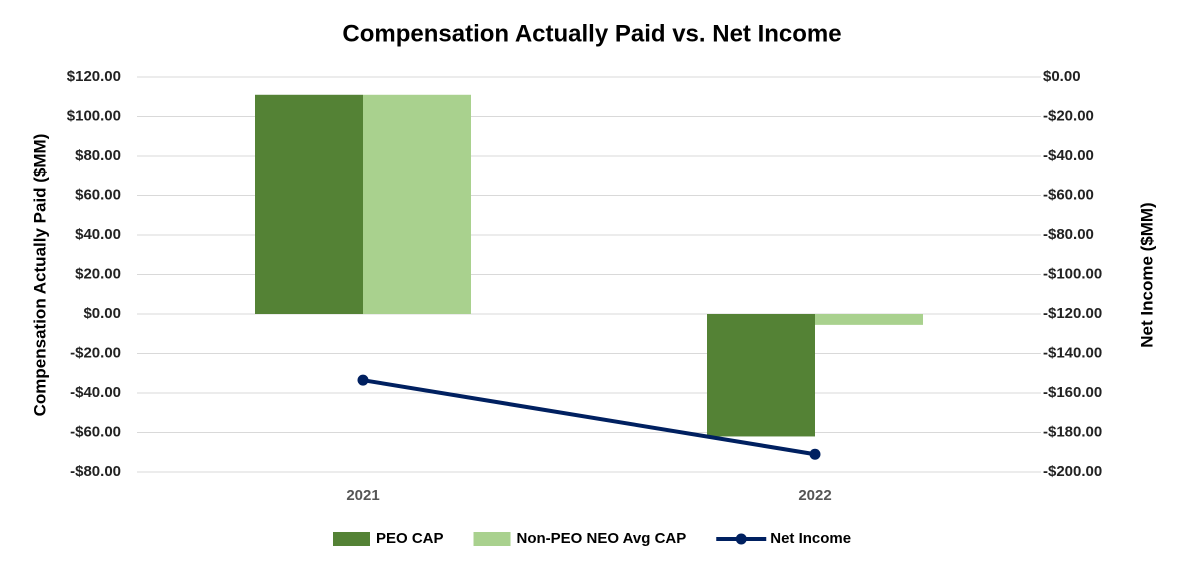 Image resolution: width=1184 pixels, height=569 pixels. I want to click on y2-axis-title: Net Income ($MM), so click(1146, 274).